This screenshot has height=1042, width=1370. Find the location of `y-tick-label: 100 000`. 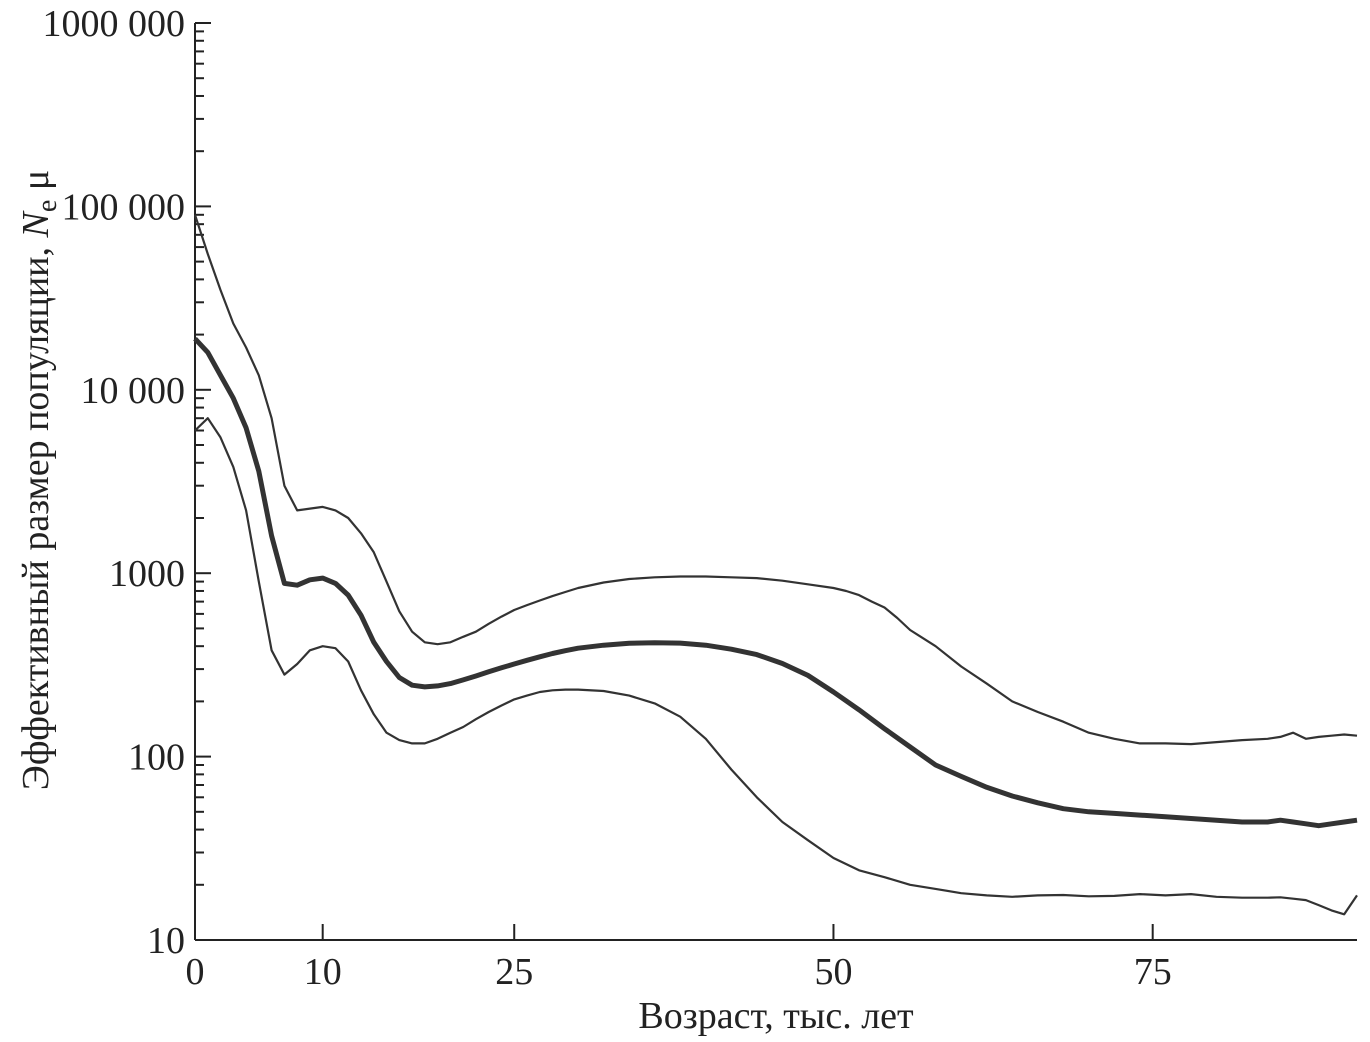

y-tick-label: 100 000 is located at coordinates (124, 207).